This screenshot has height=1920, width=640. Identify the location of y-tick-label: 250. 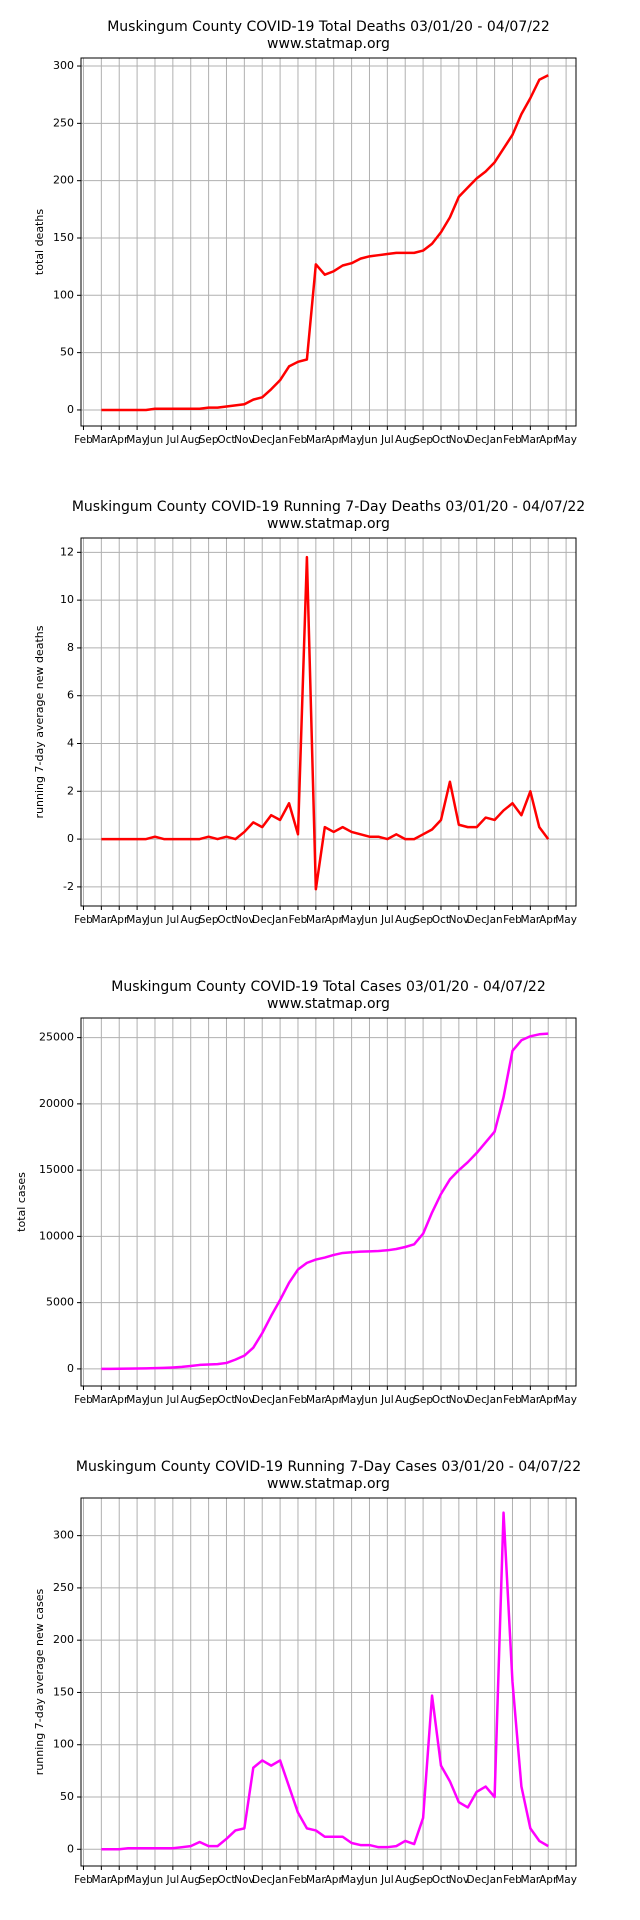
(63, 1587).